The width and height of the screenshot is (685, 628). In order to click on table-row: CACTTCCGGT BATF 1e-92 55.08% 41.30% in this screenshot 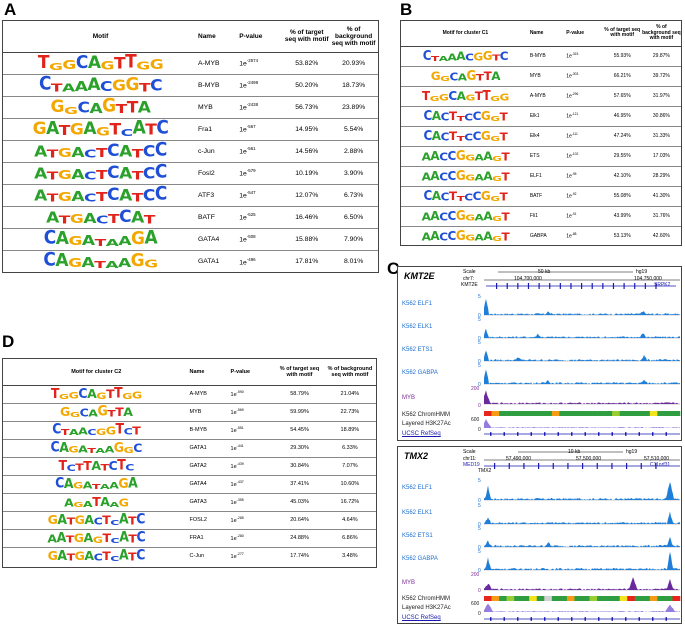, I will do `click(541, 196)`.